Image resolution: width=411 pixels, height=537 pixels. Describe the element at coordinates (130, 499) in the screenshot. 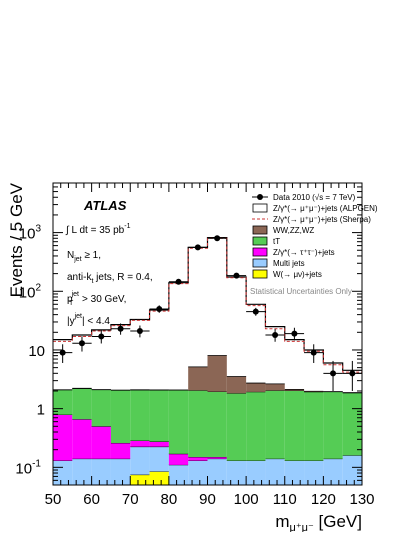

I see `x-tick-label: 70` at that location.